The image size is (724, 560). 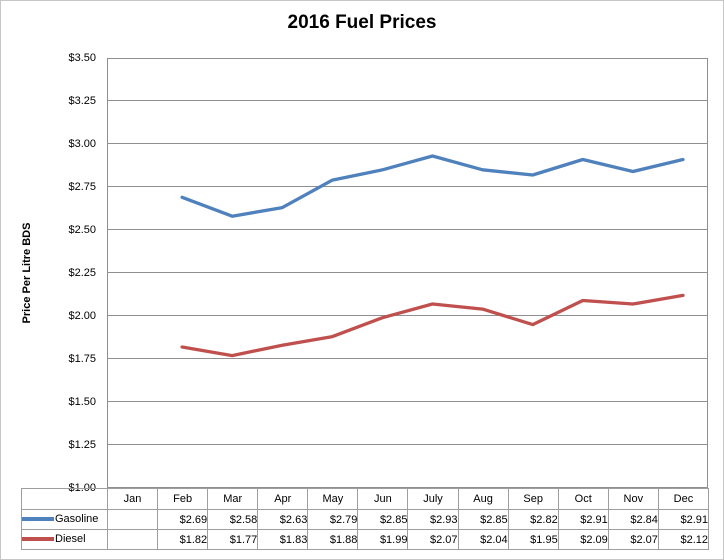 I want to click on gasoline-line, so click(x=432, y=186).